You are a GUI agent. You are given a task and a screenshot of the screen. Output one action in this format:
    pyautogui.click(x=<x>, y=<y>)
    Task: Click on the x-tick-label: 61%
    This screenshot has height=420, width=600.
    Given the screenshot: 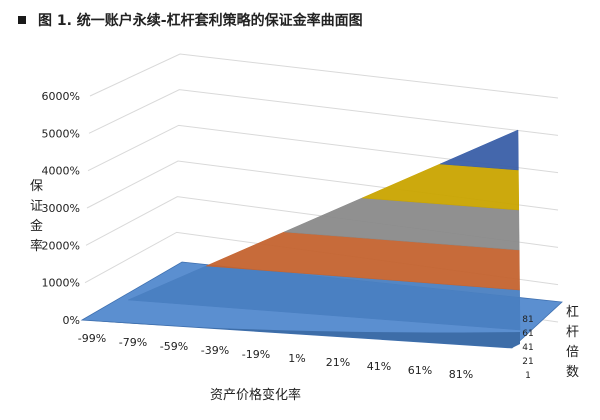 What is the action you would take?
    pyautogui.click(x=420, y=370)
    